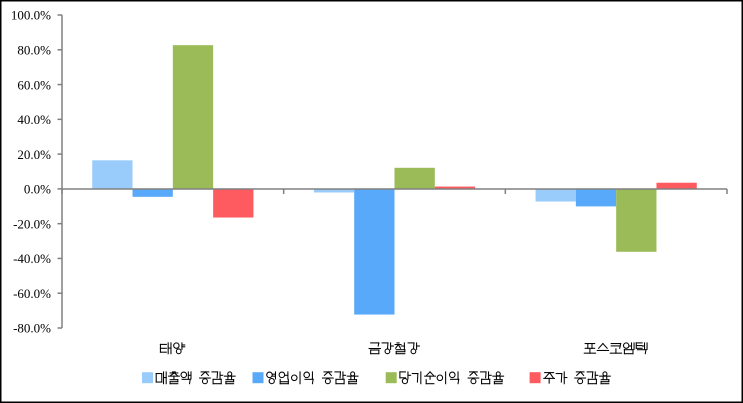 The image size is (743, 403). What do you see at coordinates (31, 15) in the screenshot?
I see `svg-text: 100.0%` at bounding box center [31, 15].